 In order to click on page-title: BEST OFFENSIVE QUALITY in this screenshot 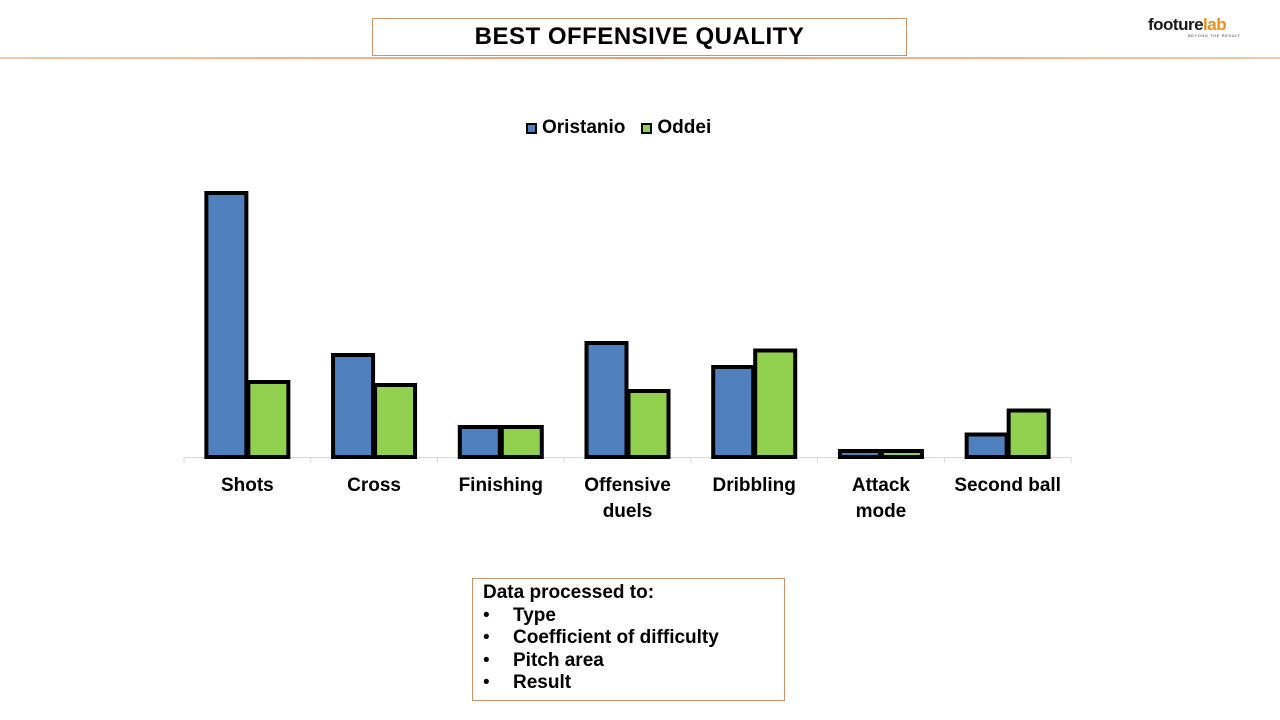, I will do `click(639, 37)`.